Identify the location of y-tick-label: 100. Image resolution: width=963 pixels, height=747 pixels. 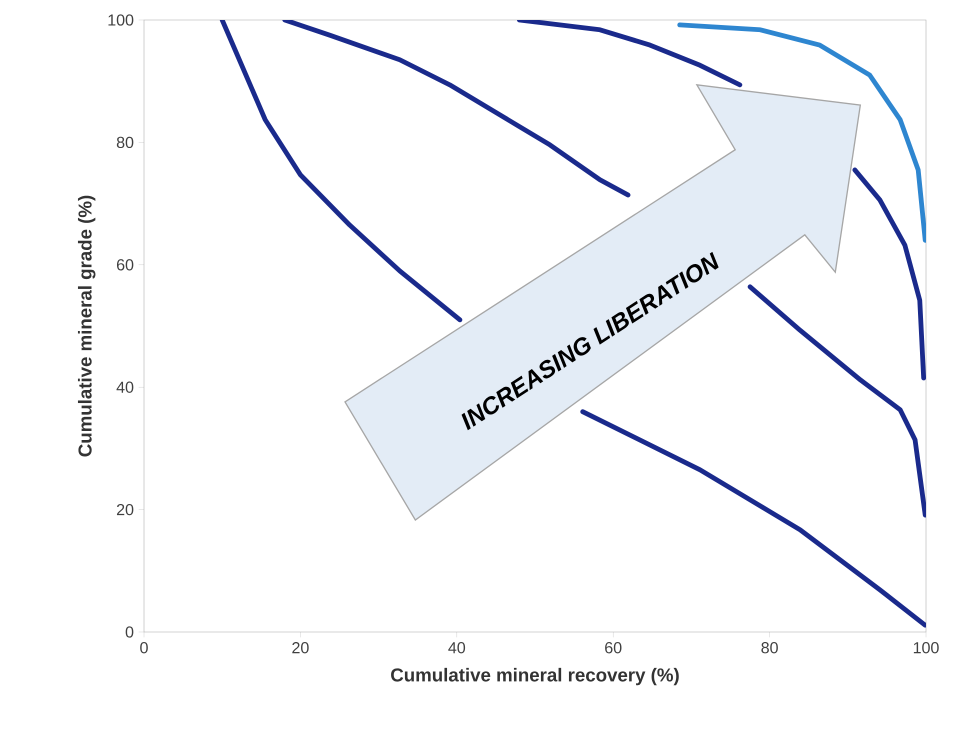
(121, 20).